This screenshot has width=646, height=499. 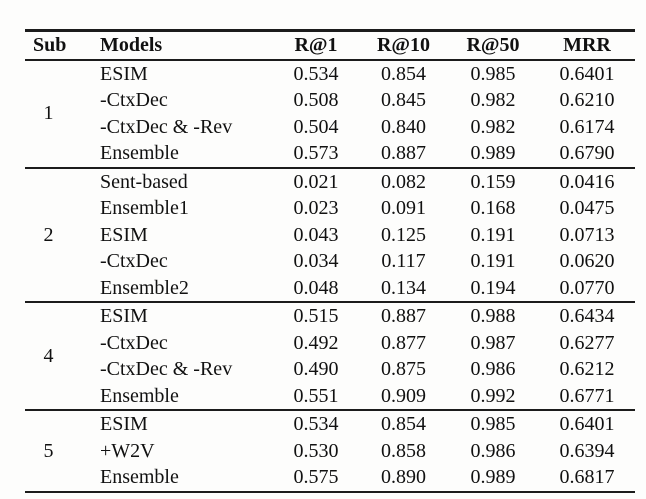 I want to click on mrr-cell: 0.6174, so click(x=587, y=126).